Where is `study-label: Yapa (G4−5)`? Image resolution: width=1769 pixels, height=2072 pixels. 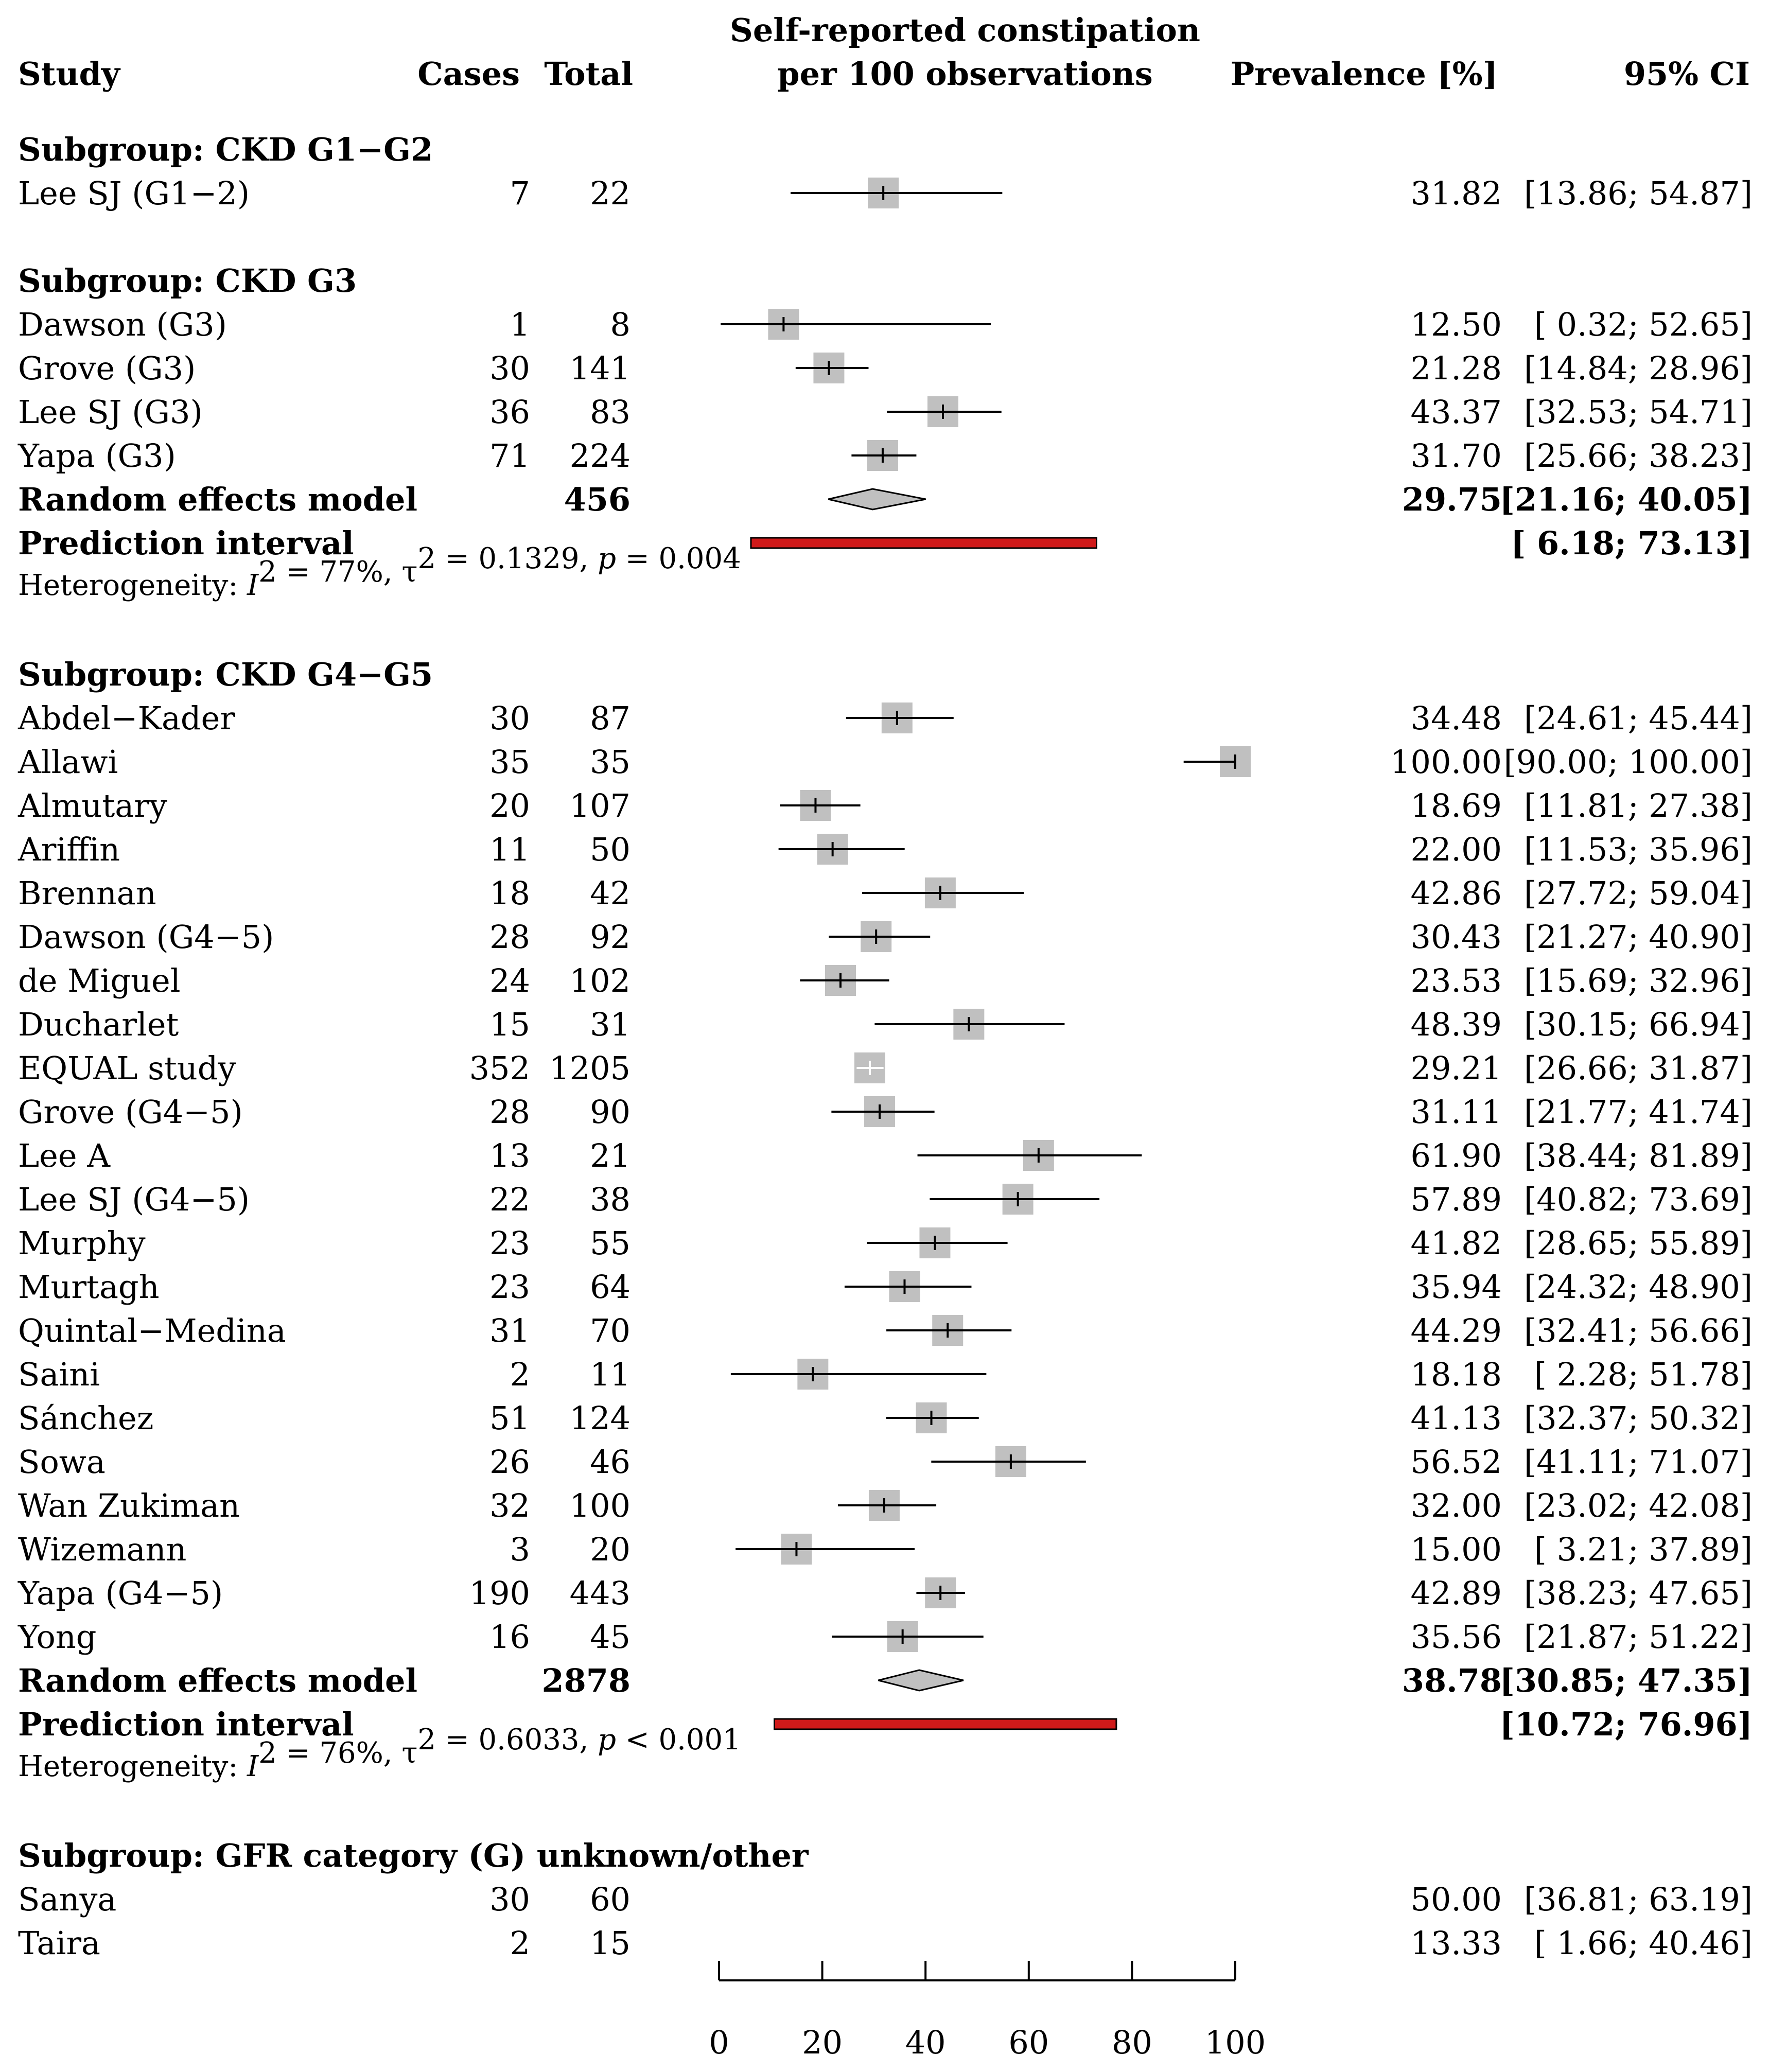 study-label: Yapa (G4−5) is located at coordinates (120, 1593).